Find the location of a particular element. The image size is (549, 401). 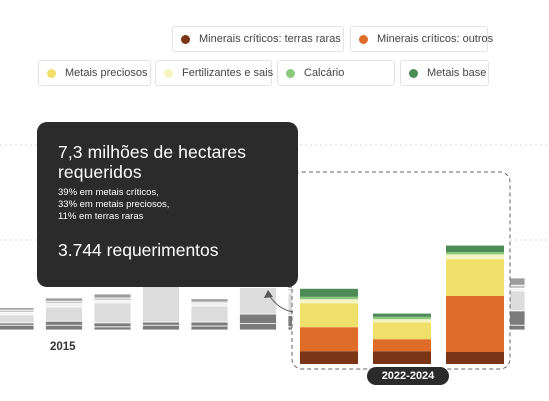

tooltip-area-value: 7,3 milhões de hectares requeridos is located at coordinates (152, 162).